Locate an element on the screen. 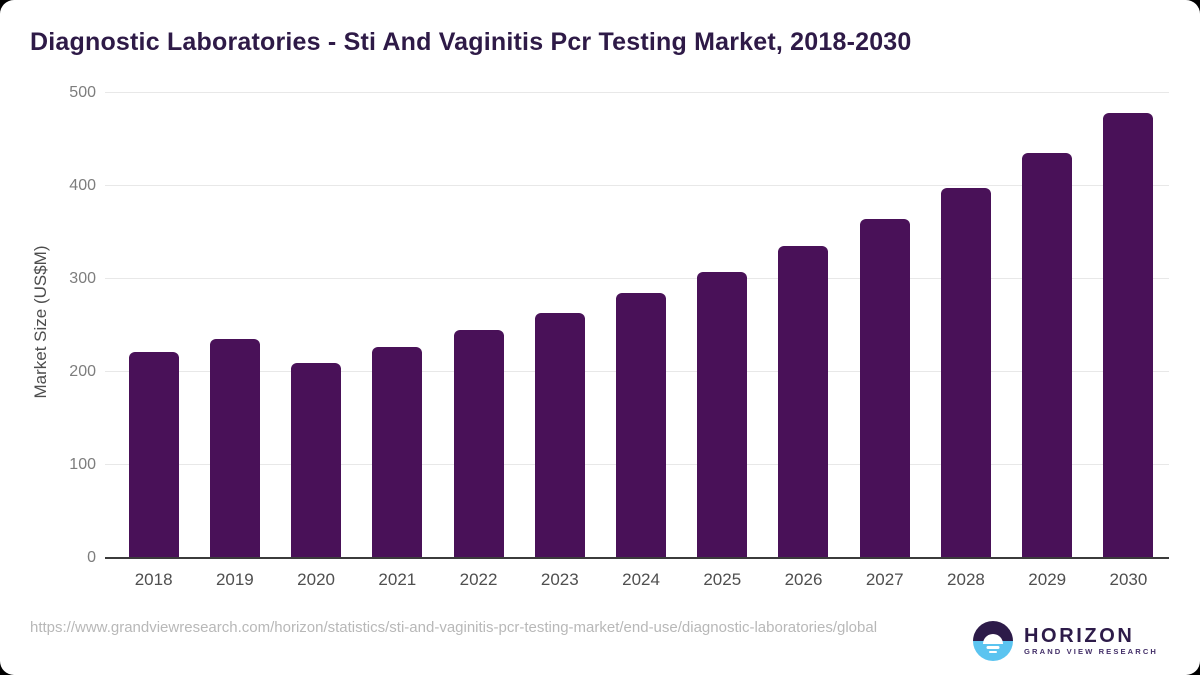 Image resolution: width=1200 pixels, height=675 pixels. x-tick-label: 2021 is located at coordinates (397, 579).